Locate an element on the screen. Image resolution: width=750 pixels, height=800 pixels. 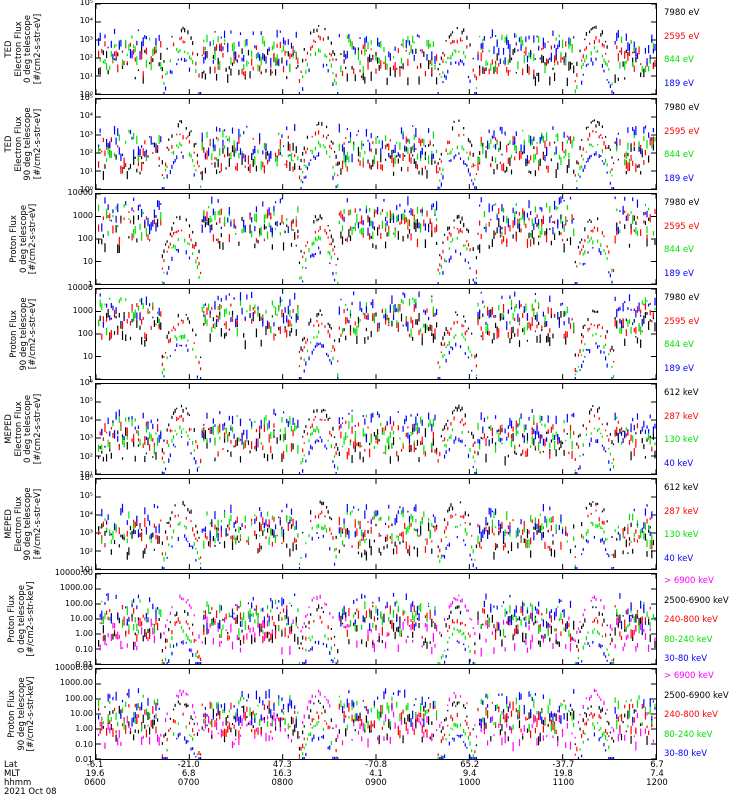
series-marks is located at coordinates (376, 59).